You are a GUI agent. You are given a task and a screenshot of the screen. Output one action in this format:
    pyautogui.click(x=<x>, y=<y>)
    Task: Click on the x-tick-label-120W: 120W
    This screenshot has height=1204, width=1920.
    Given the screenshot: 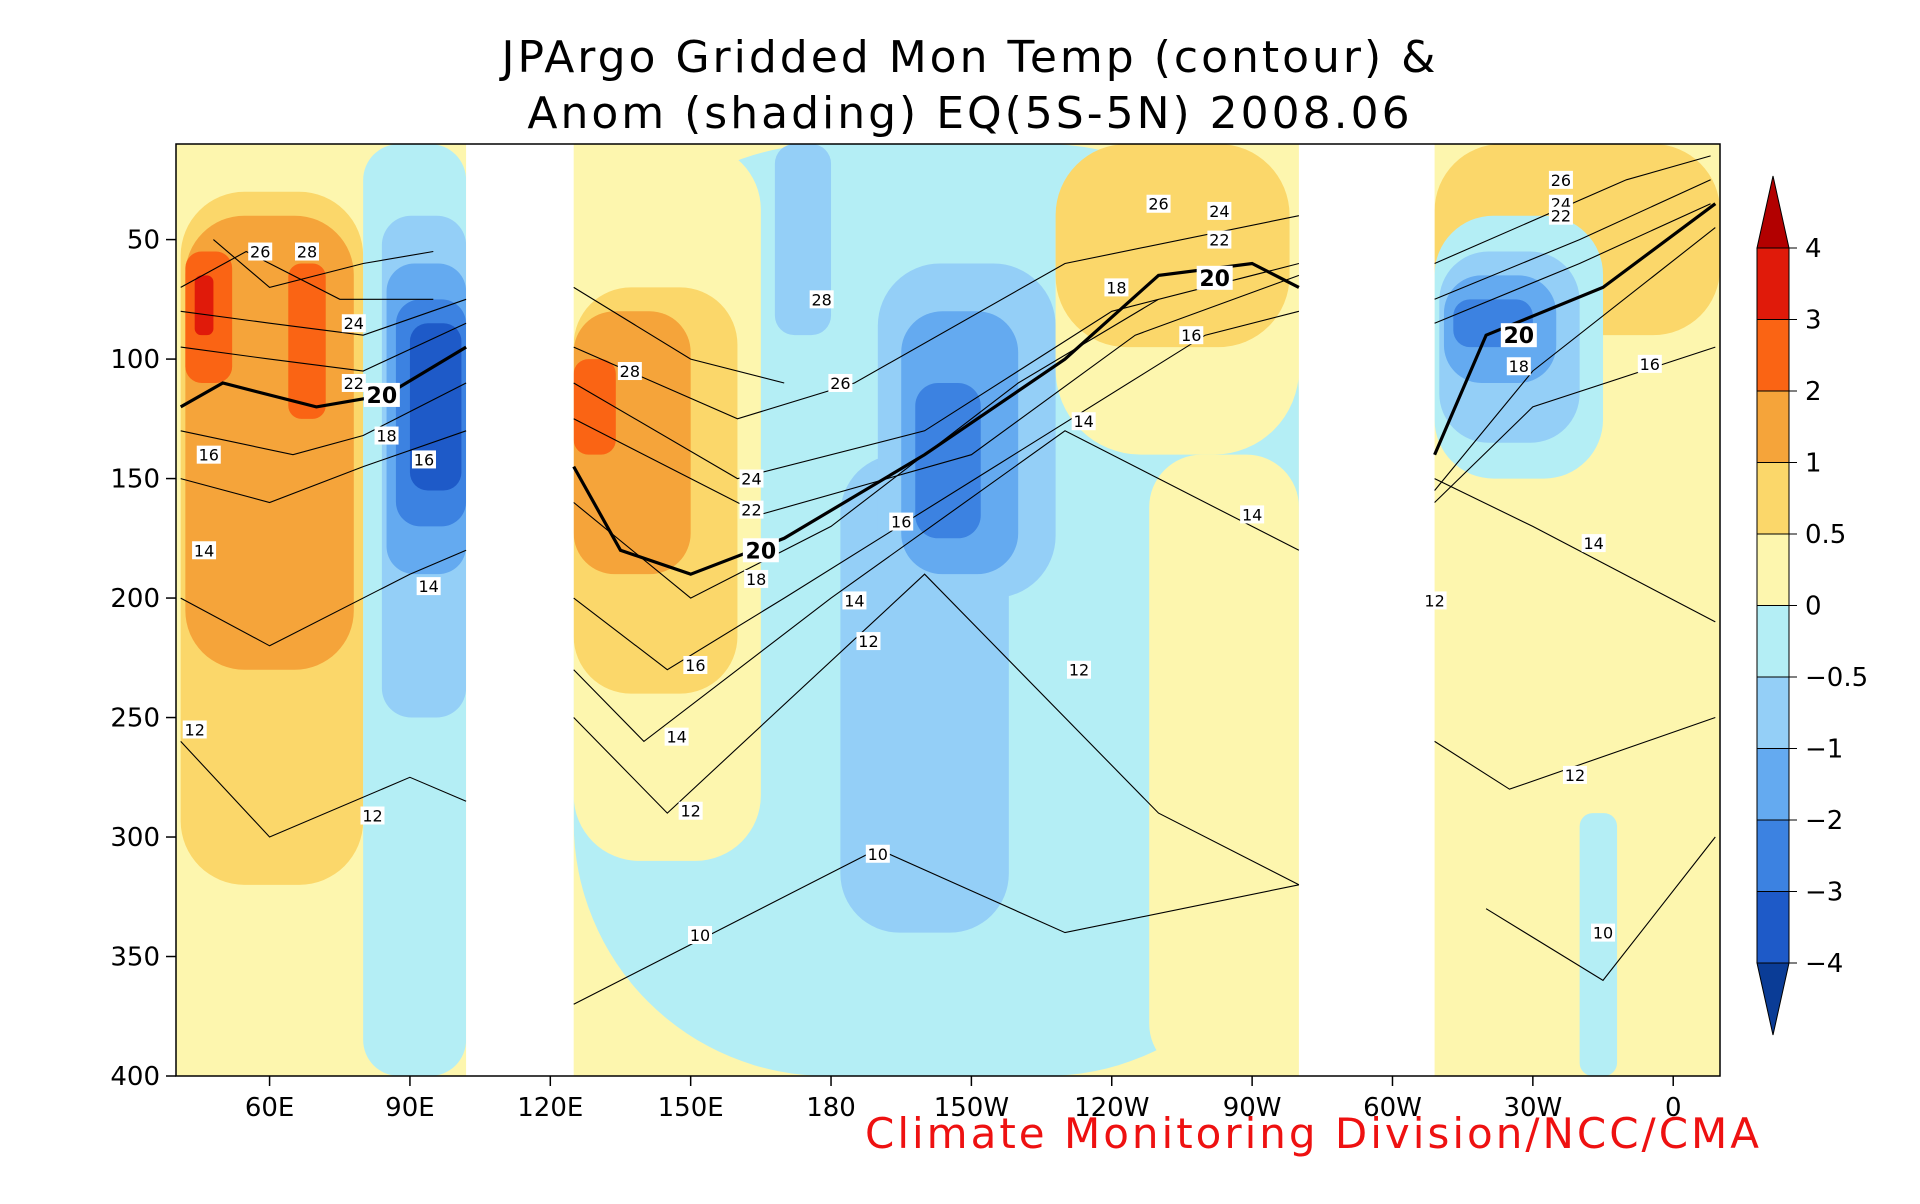 What is the action you would take?
    pyautogui.click(x=1111, y=1108)
    